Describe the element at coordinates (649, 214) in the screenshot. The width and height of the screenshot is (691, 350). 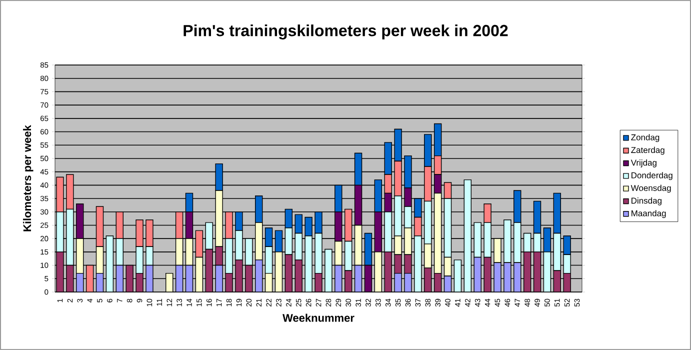
I see `legend-label: Maandag` at that location.